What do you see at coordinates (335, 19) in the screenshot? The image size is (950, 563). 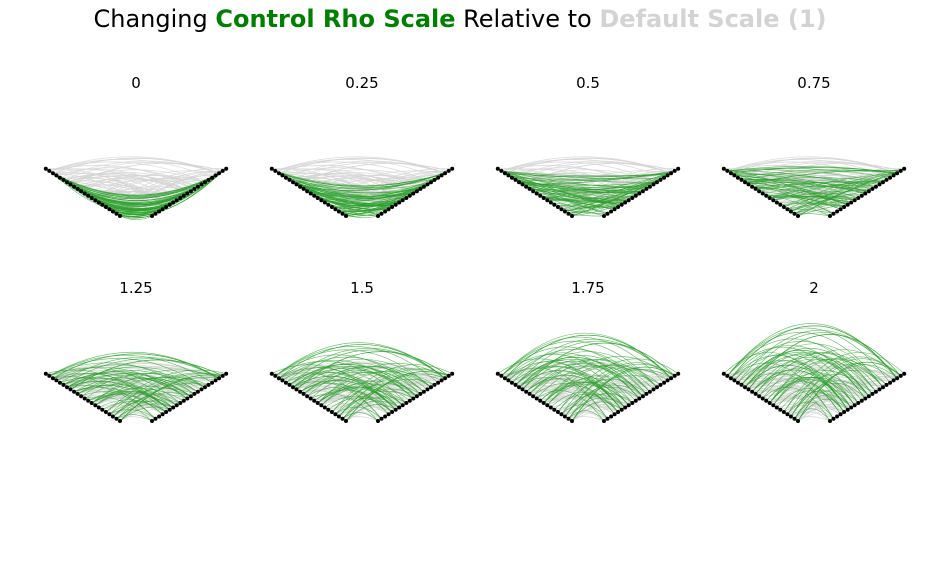 I see `title-highlight-control: Control Rho Scale` at bounding box center [335, 19].